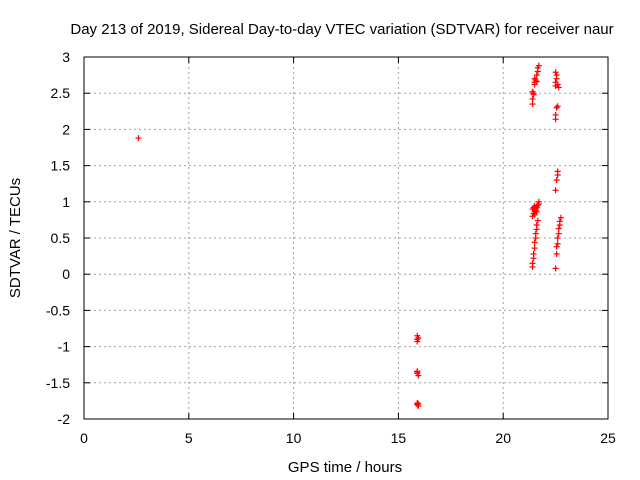  Describe the element at coordinates (66, 129) in the screenshot. I see `y-tick-label: 2` at that location.